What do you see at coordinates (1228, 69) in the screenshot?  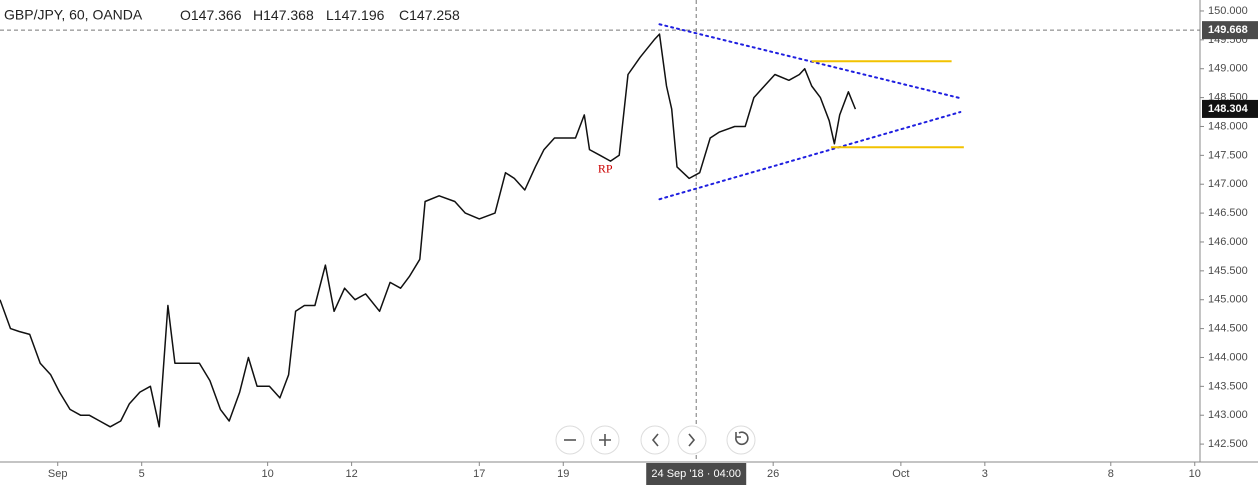 I see `y-tick-label: 149.000` at bounding box center [1228, 69].